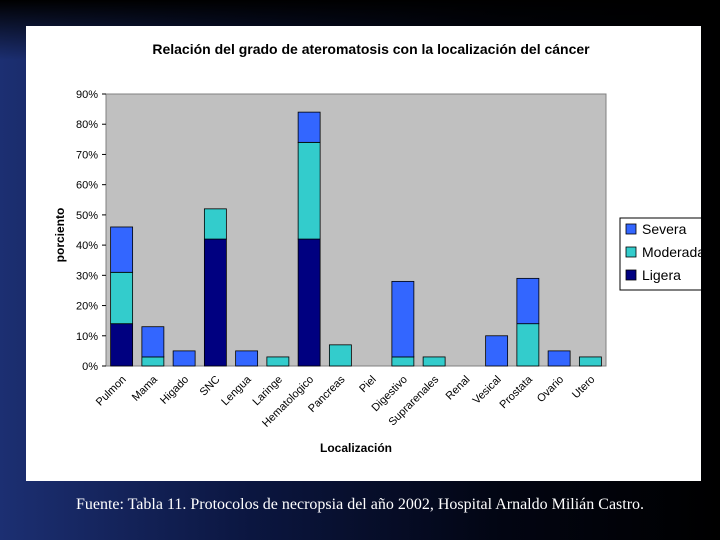 Image resolution: width=720 pixels, height=540 pixels. Describe the element at coordinates (590, 361) in the screenshot. I see `bar-utero-moderada` at that location.